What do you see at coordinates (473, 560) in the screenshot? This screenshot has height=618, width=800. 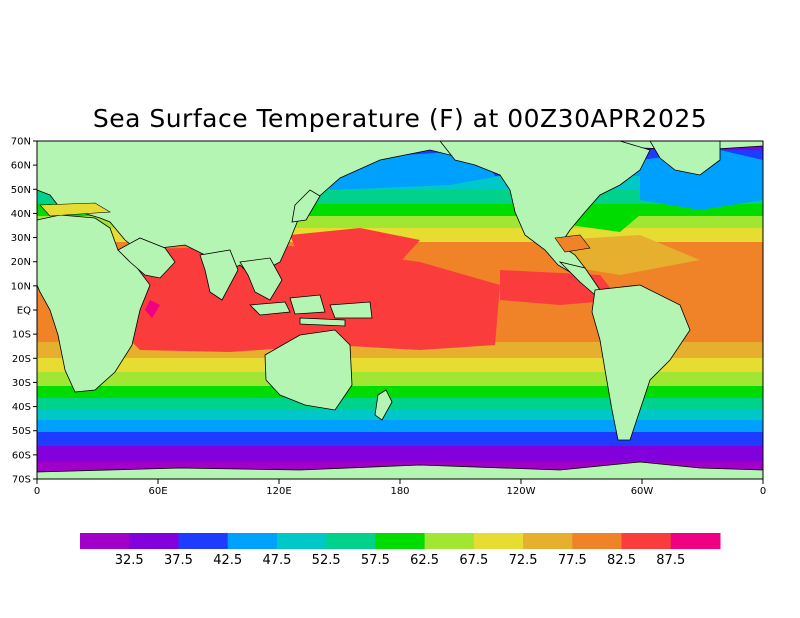 I see `colorbar-label: 67.5` at bounding box center [473, 560].